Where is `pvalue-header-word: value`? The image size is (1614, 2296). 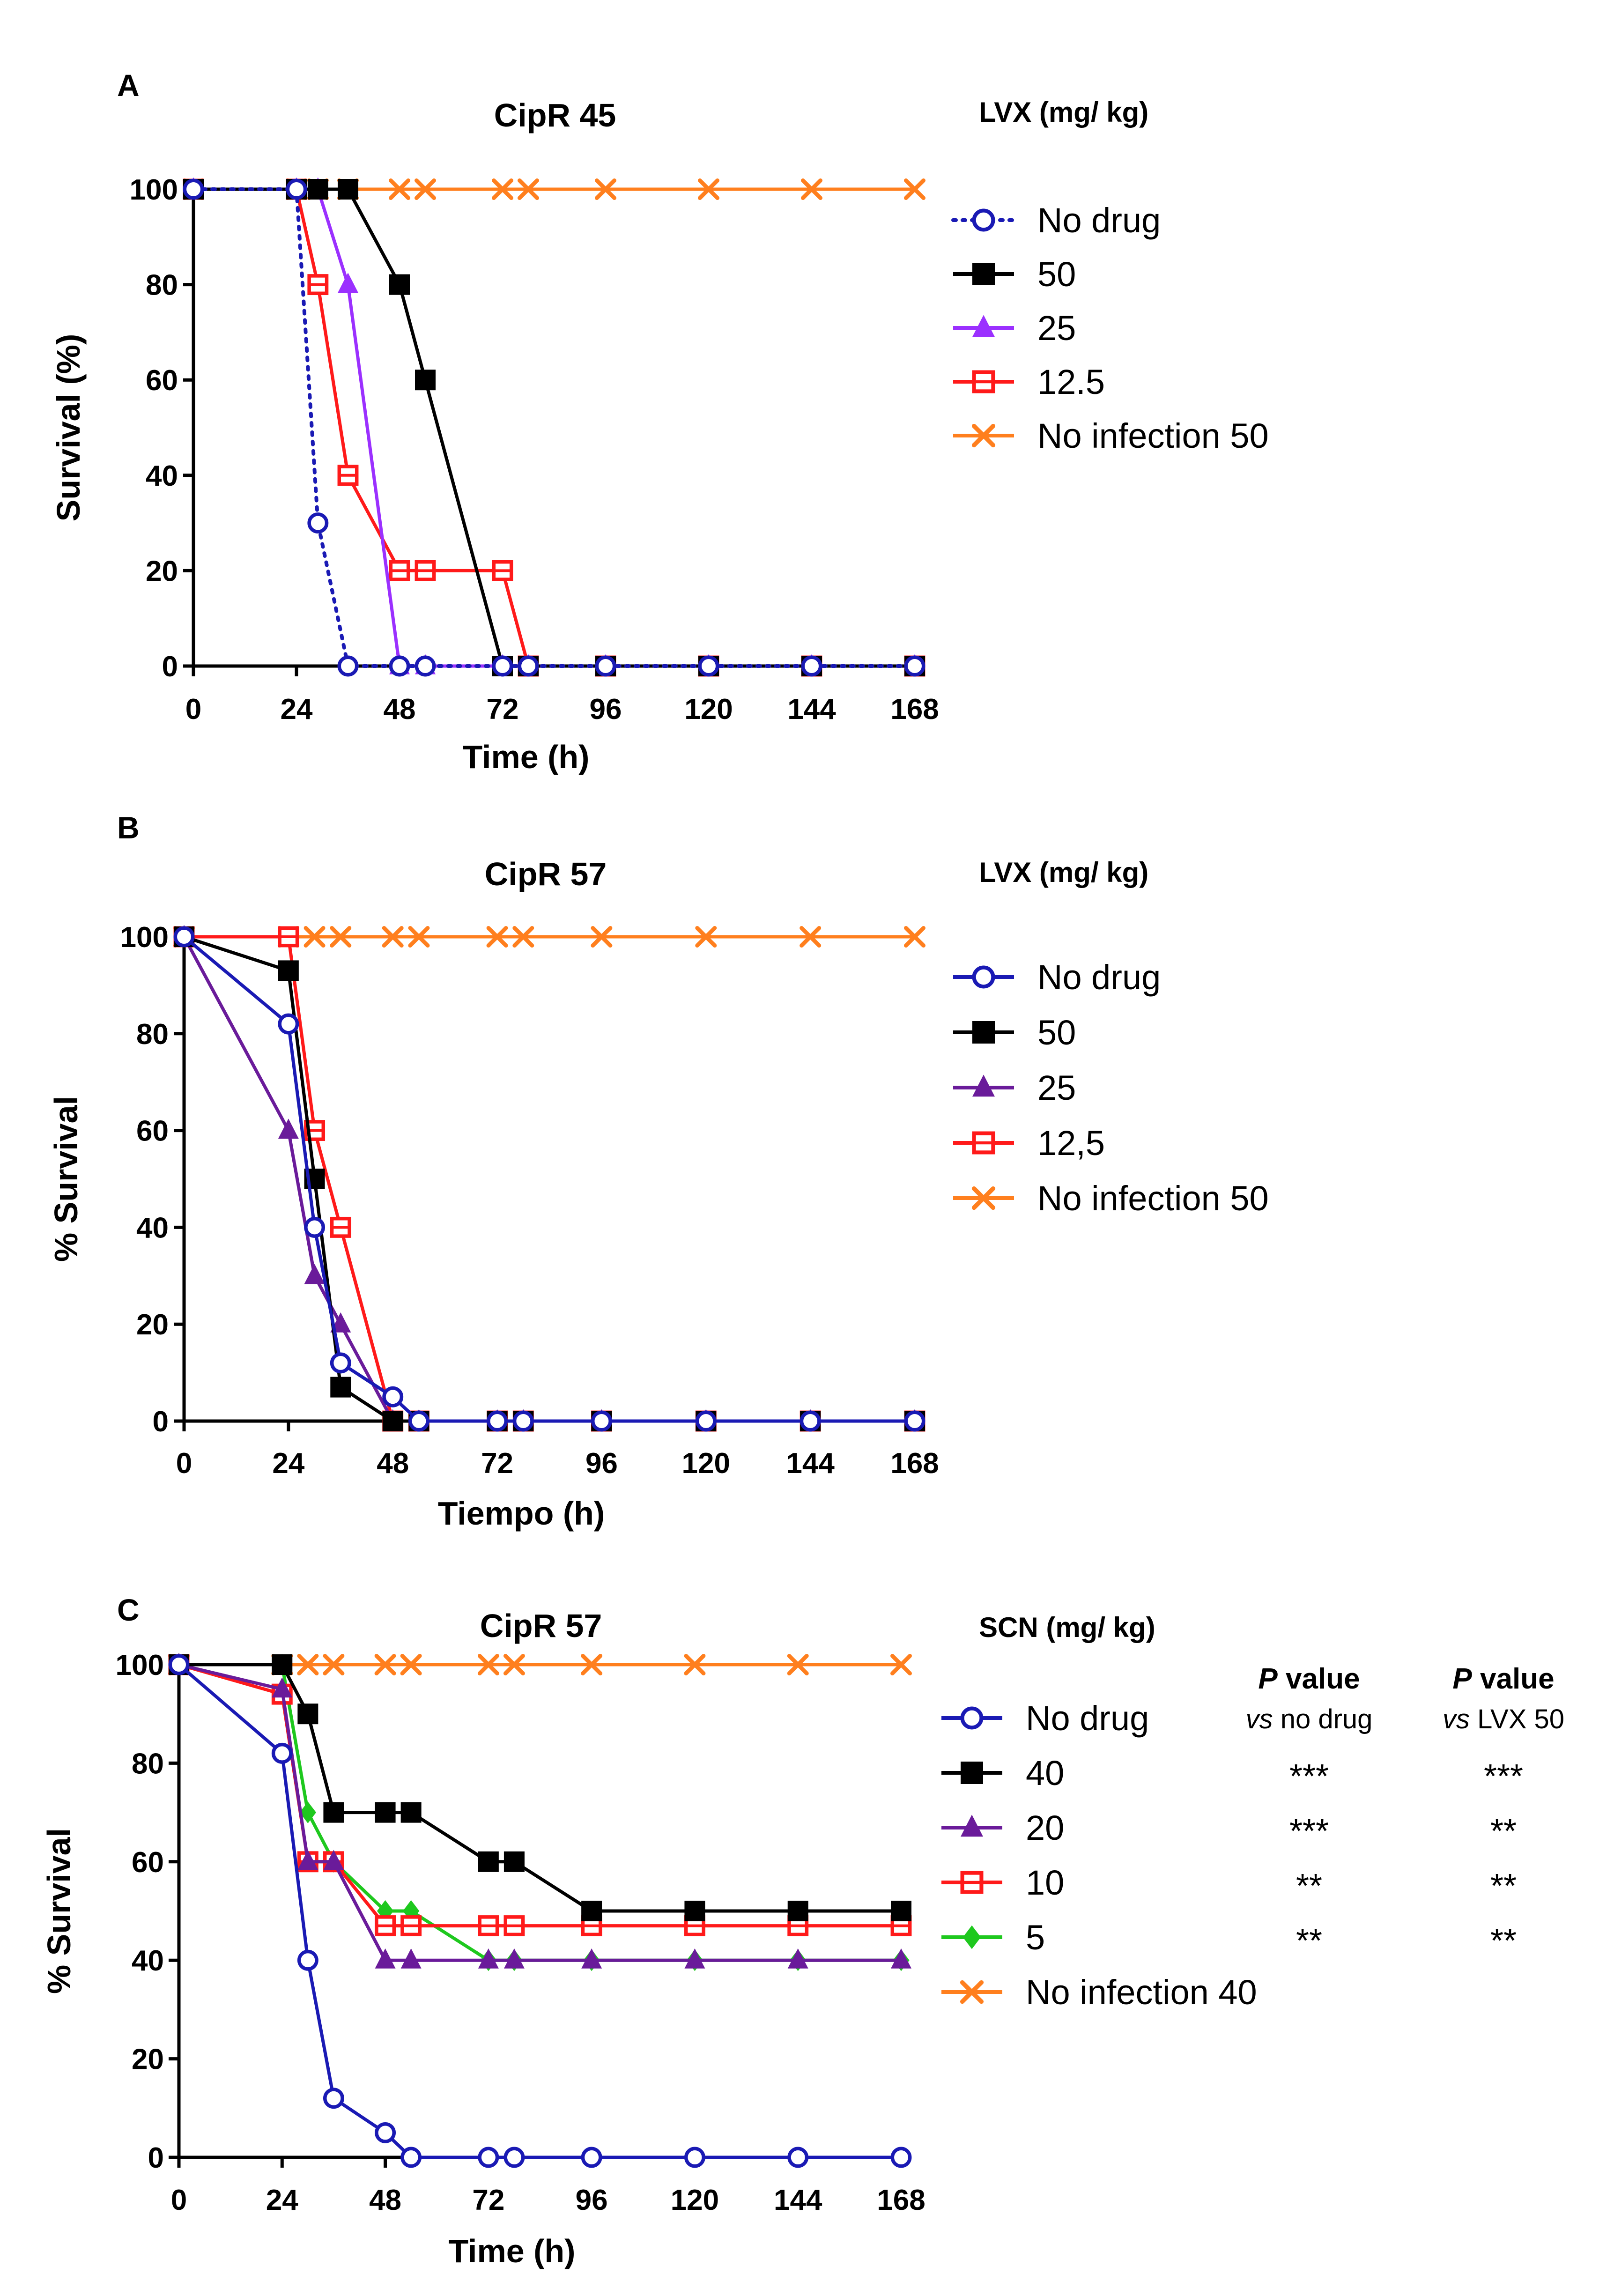 pvalue-header-word: value is located at coordinates (1319, 1679).